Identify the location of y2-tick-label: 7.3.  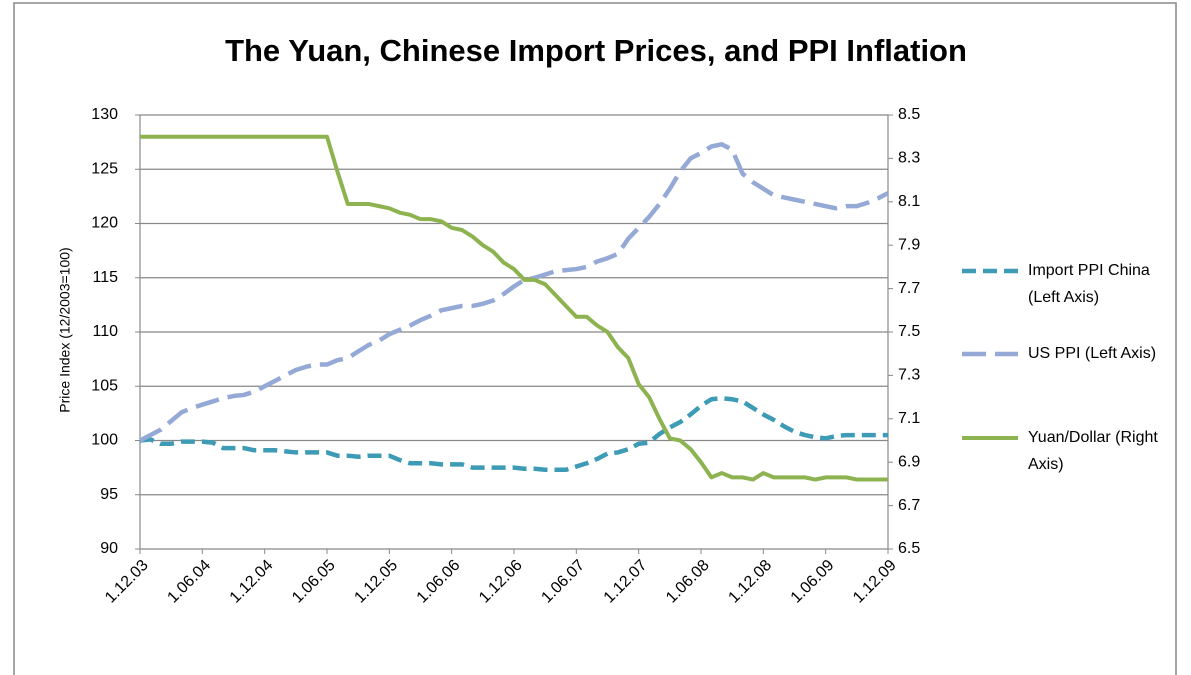
(909, 375).